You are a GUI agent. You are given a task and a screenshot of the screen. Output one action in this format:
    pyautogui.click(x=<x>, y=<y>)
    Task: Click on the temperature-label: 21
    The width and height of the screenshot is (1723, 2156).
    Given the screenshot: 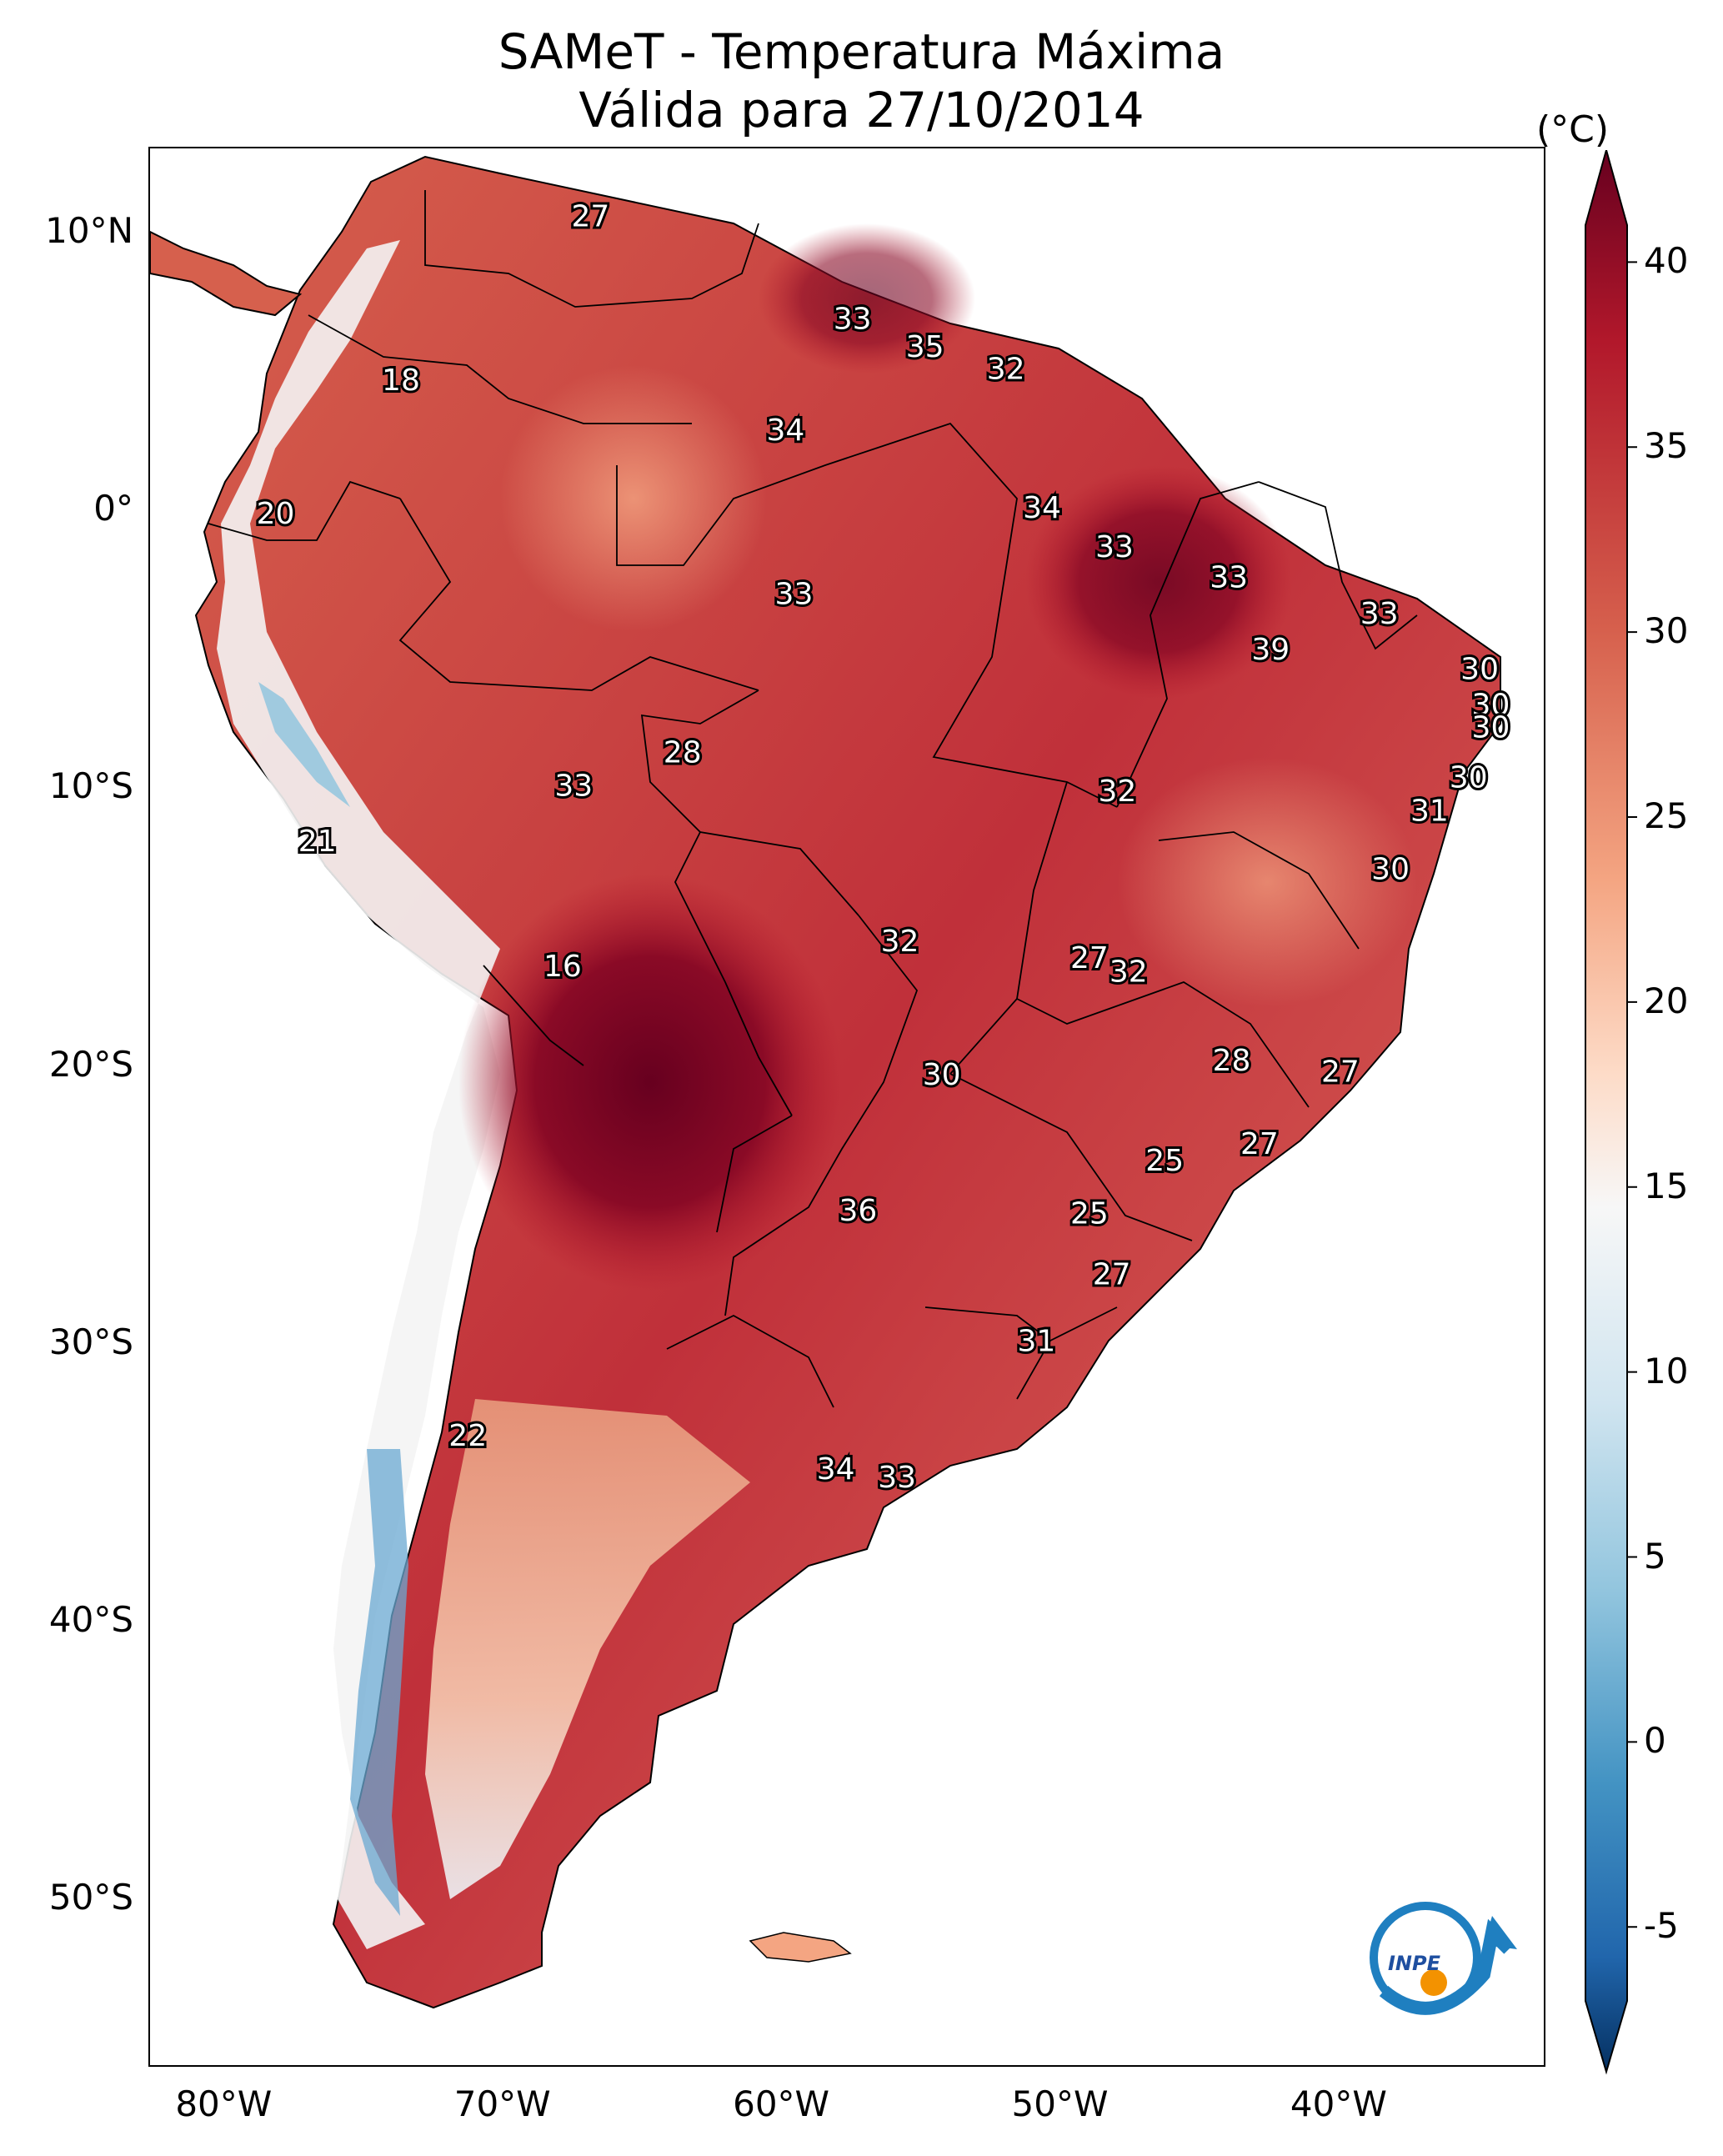 What is the action you would take?
    pyautogui.click(x=317, y=842)
    